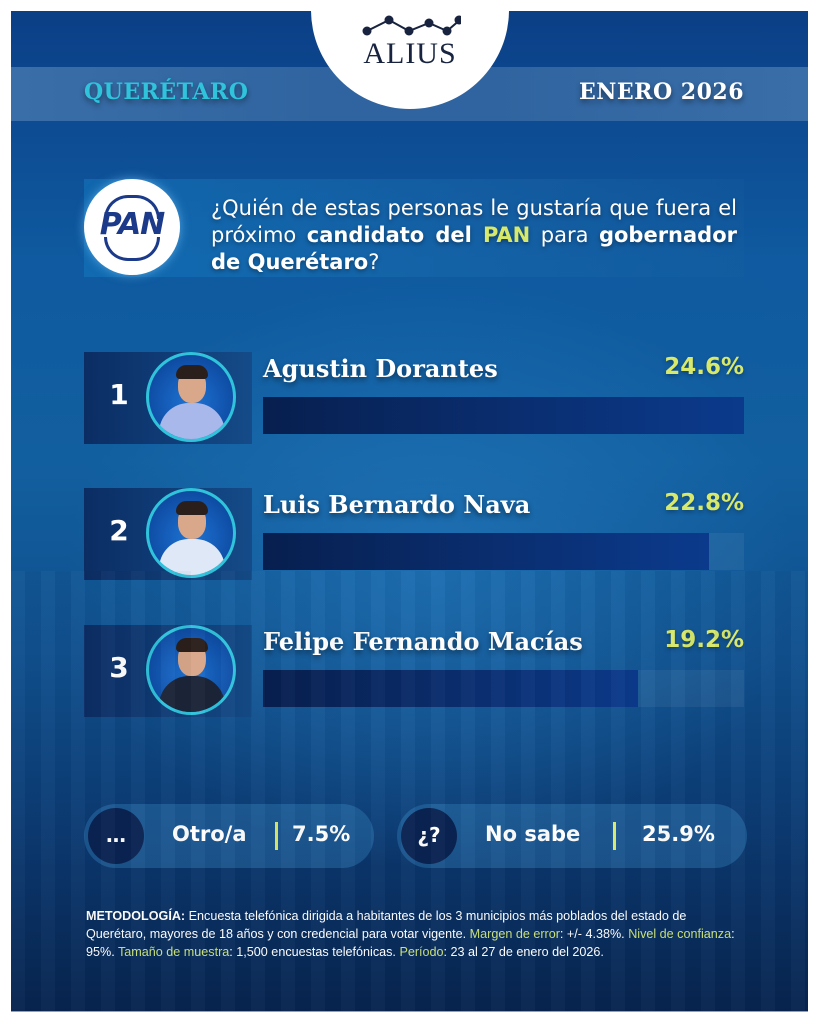 Image resolution: width=819 pixels, height=1024 pixels. Describe the element at coordinates (166, 92) in the screenshot. I see `state-label: QUERÉTARO` at that location.